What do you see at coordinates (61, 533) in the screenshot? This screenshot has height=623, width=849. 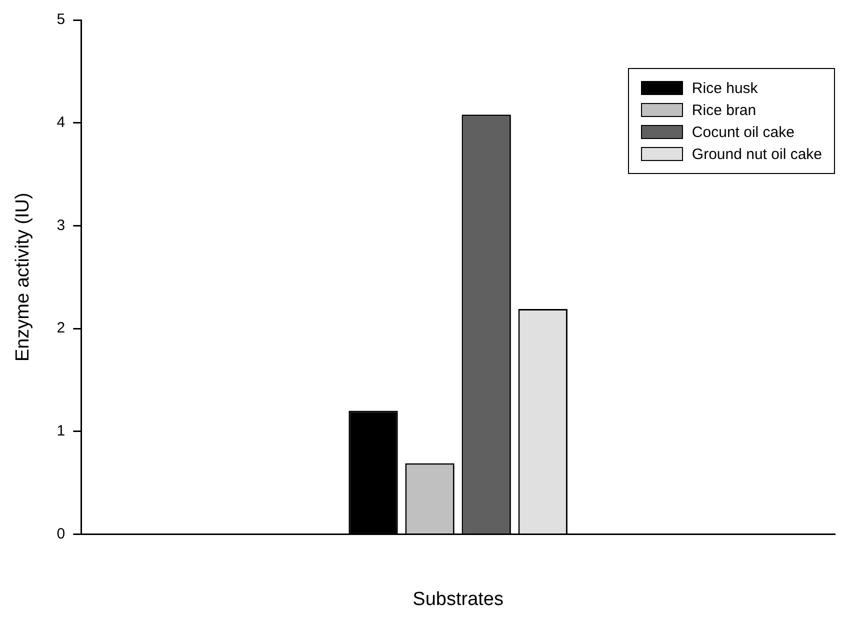 I see `y-tick-label: 0` at bounding box center [61, 533].